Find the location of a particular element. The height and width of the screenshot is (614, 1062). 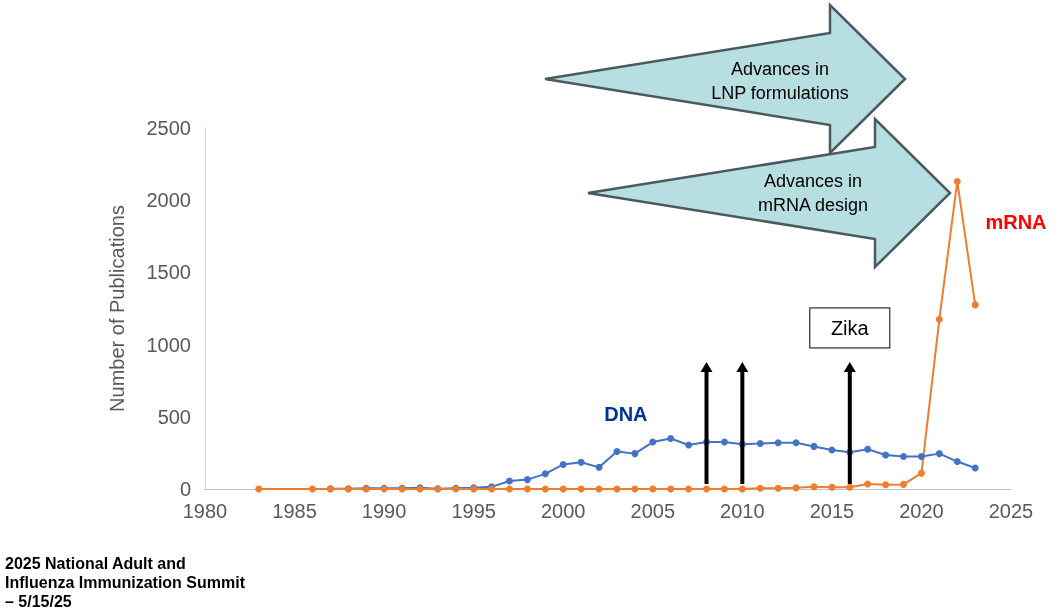

x-tick-label: 2000 is located at coordinates (563, 511).